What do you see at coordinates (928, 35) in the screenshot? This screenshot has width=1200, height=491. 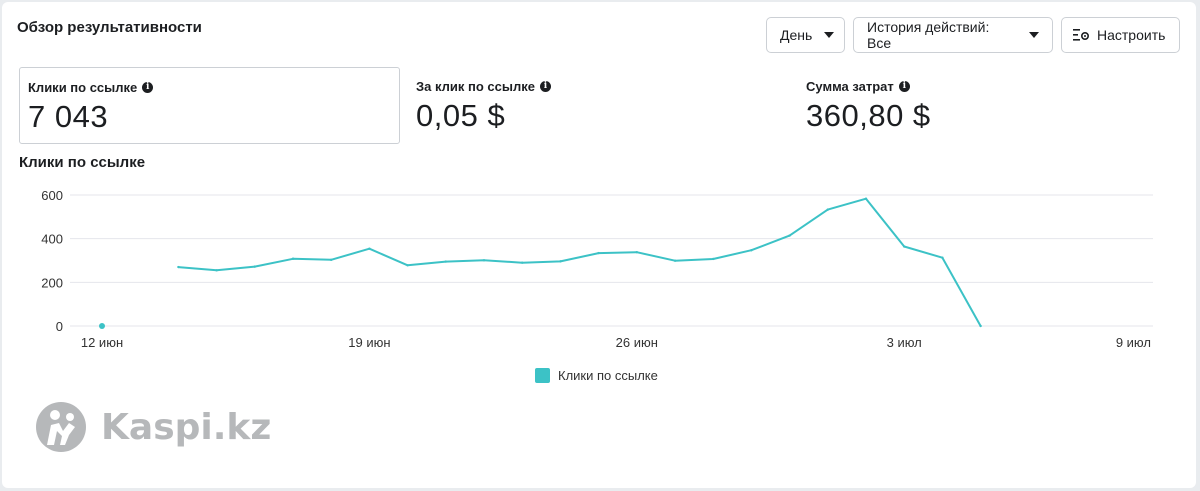 I see `action-history-label: История действий: Все` at bounding box center [928, 35].